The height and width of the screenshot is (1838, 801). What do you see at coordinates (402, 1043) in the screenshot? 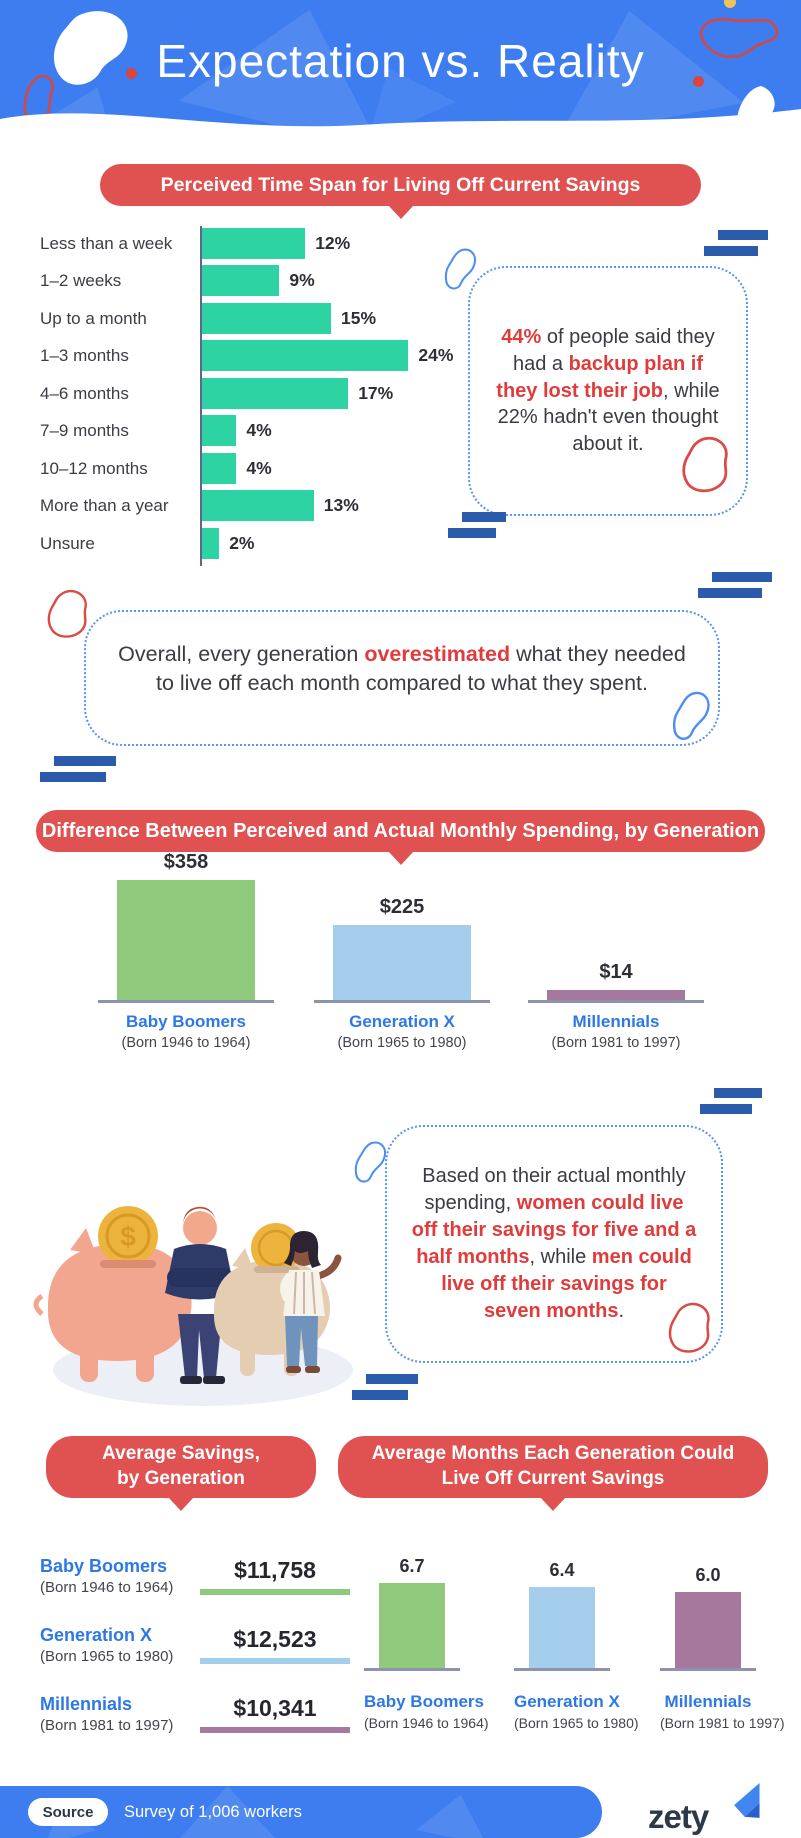
I see `generation-born: (Born 1965 to 1980)` at bounding box center [402, 1043].